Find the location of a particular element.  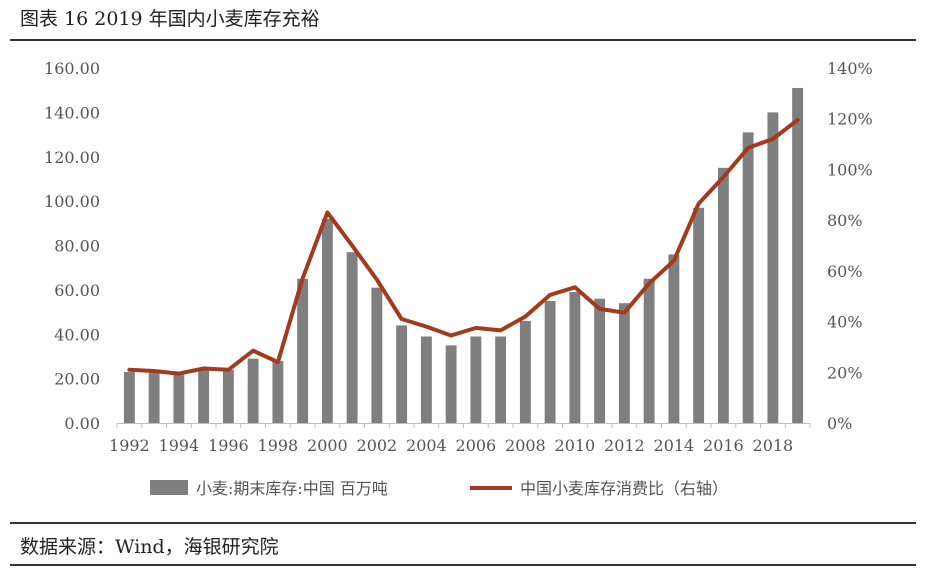

left-tick-label: 100.00 is located at coordinates (72, 201).